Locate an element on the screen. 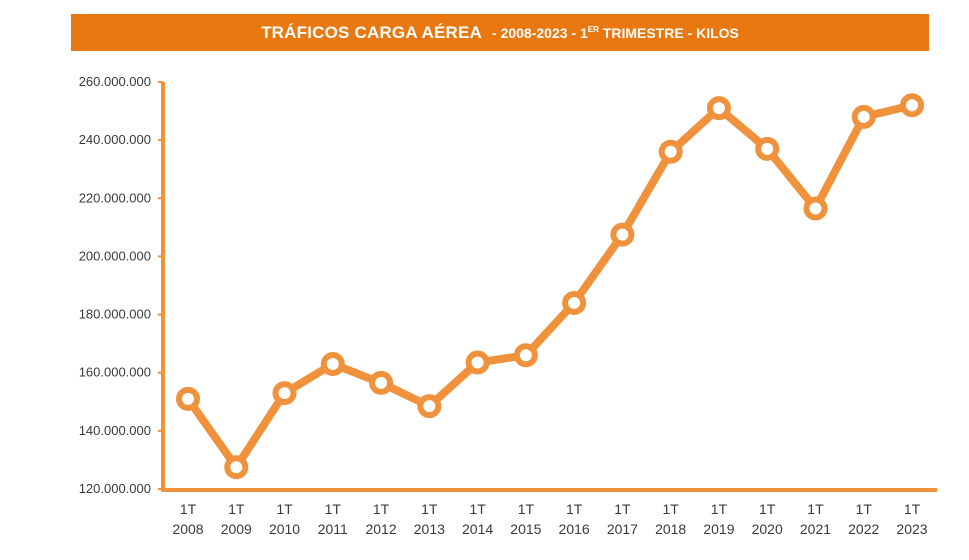  x-tick-label-year: 2012 is located at coordinates (380, 529).